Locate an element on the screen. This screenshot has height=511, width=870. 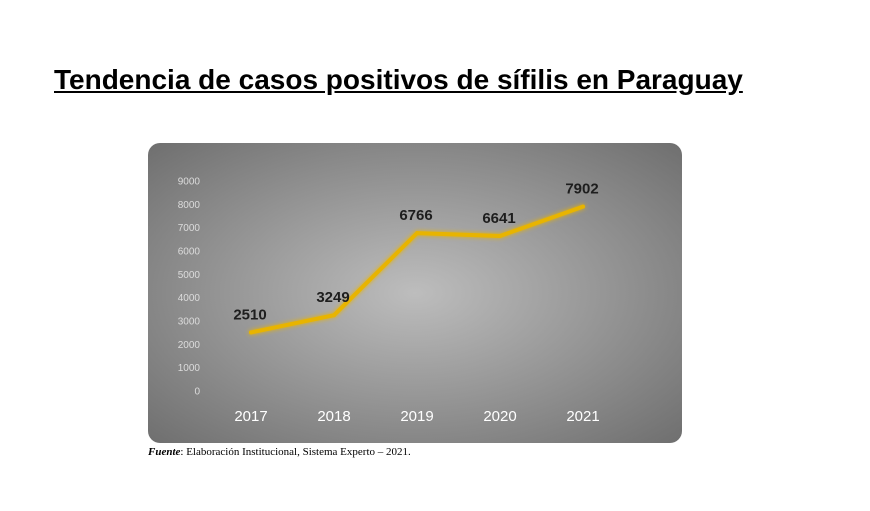
y-tick-label: 8000 is located at coordinates (189, 205).